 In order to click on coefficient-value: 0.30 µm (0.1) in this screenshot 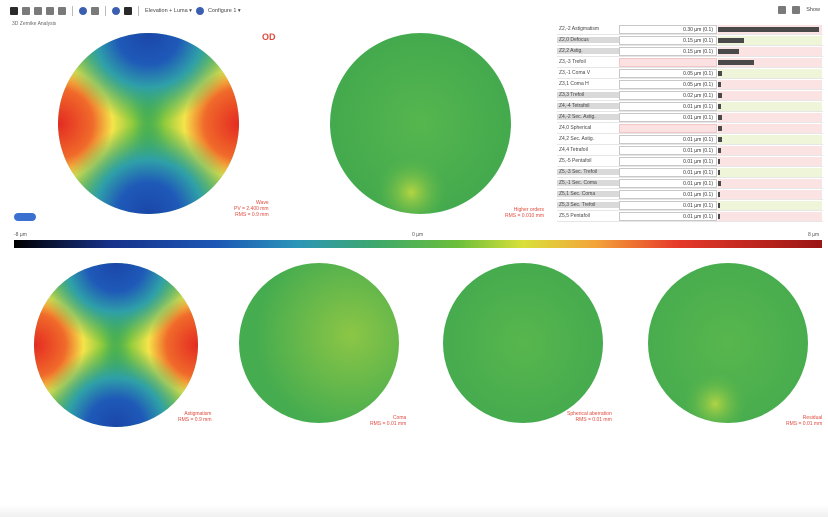, I will do `click(668, 29)`.